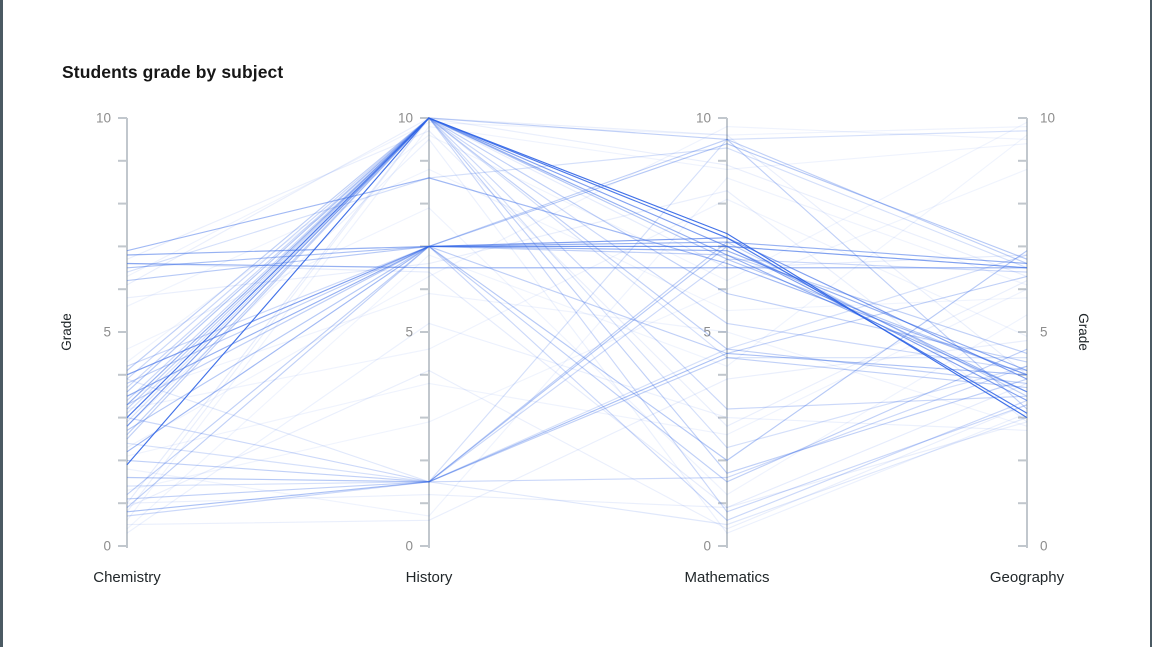 This screenshot has height=647, width=1152. I want to click on window-edge-left, so click(1, 323).